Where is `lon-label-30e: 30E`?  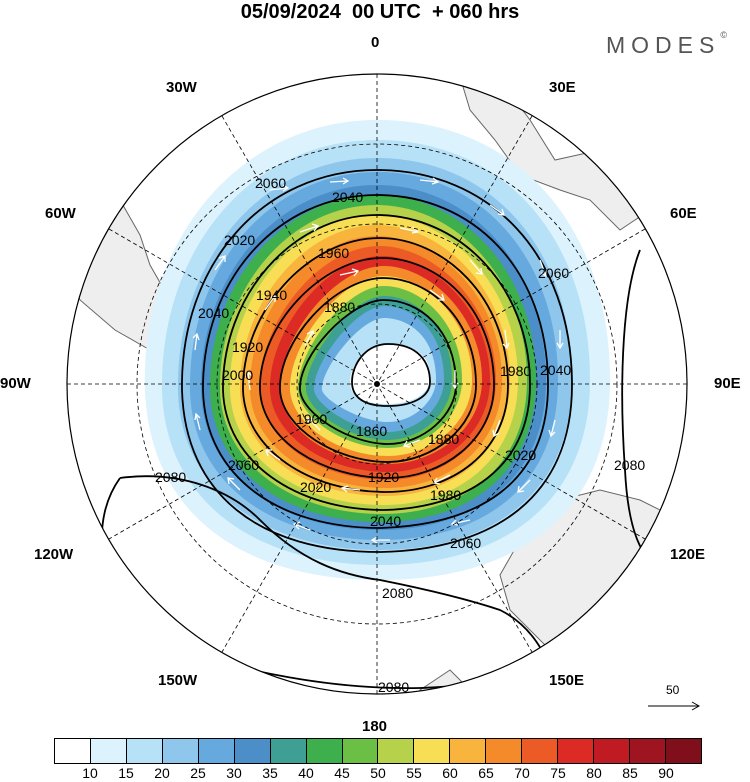
lon-label-30e: 30E is located at coordinates (562, 87).